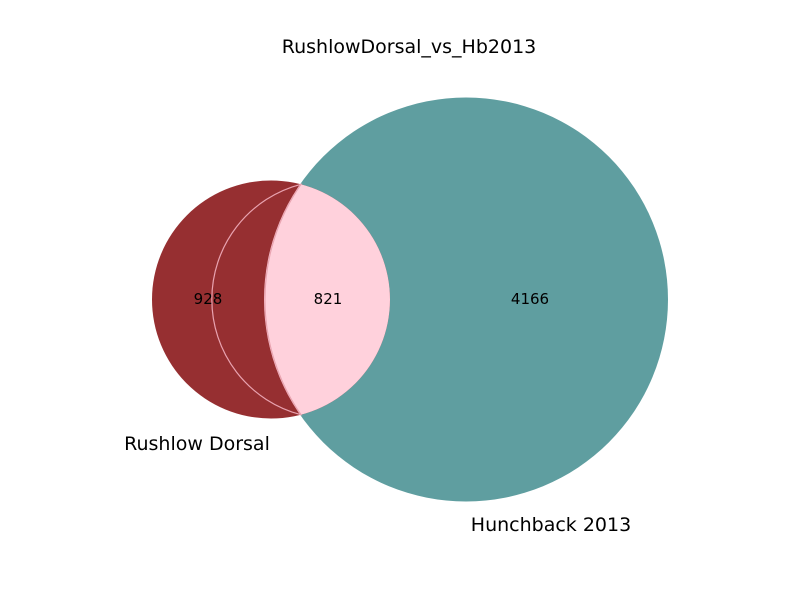  What do you see at coordinates (551, 525) in the screenshot?
I see `hunchback-2013-label: Hunchback 2013` at bounding box center [551, 525].